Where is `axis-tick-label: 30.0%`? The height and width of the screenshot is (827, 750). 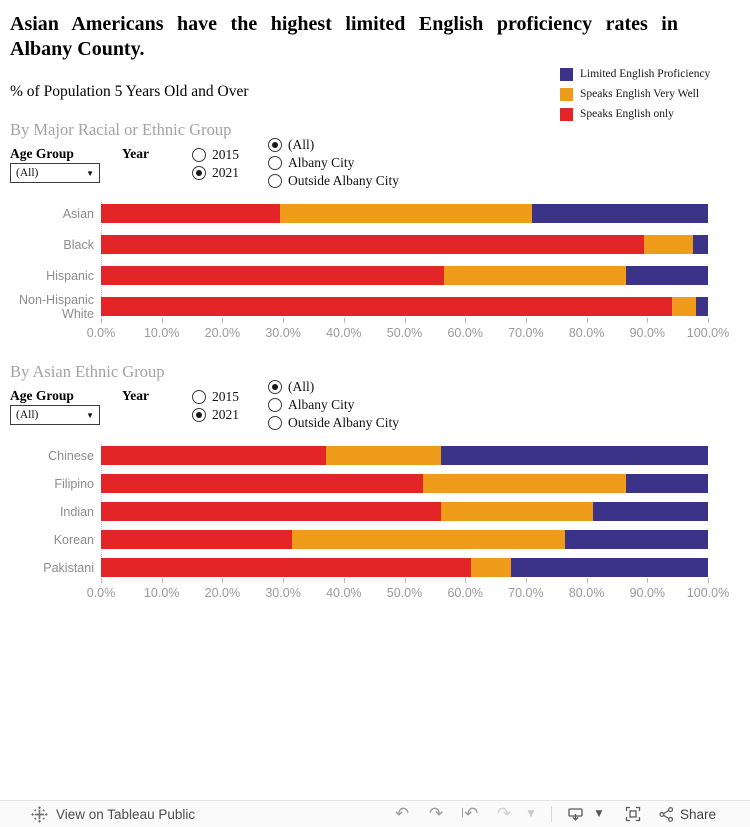 axis-tick-label: 30.0% is located at coordinates (283, 593).